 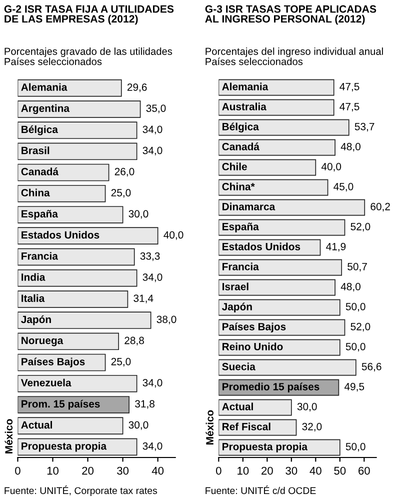 I want to click on data-label: 52,0, so click(x=360, y=227).